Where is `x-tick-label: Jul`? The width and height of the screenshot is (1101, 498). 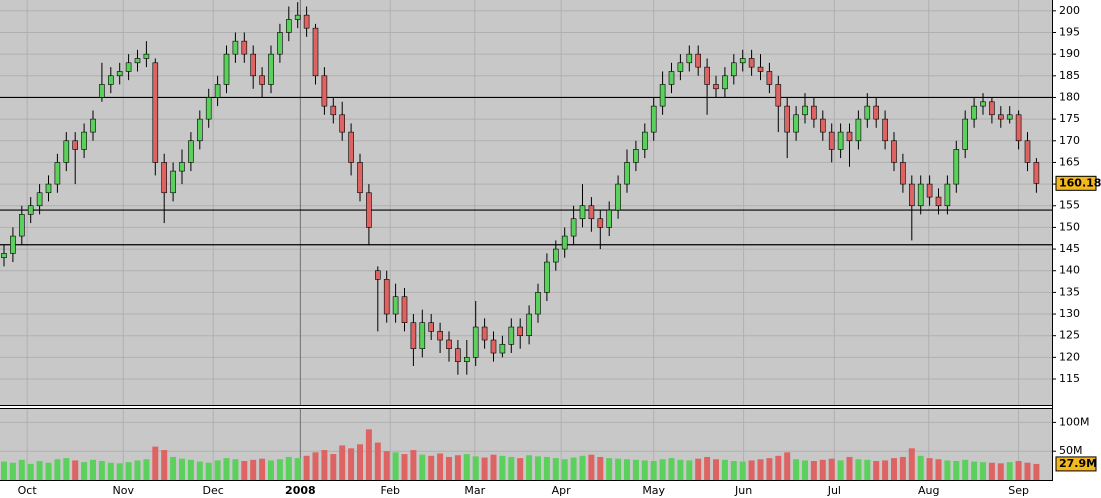
x-tick-label: Jul is located at coordinates (834, 490).